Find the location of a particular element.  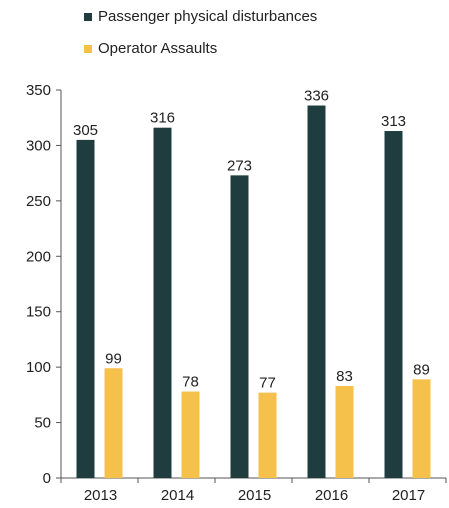

y-tick-label: 200 is located at coordinates (38, 256).